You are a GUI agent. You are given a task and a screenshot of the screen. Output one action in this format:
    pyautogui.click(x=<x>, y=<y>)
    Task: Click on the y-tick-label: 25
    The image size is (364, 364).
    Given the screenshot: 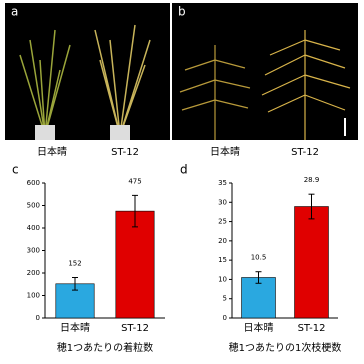 What is the action you would take?
    pyautogui.click(x=222, y=222)
    